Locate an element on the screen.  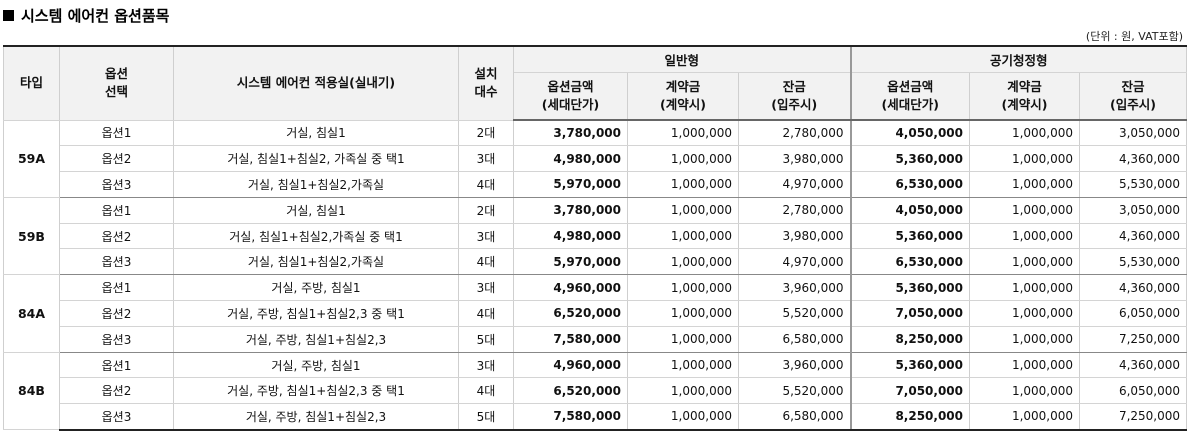
header-public-price: 옵션금액 (세대단가) is located at coordinates (910, 96).